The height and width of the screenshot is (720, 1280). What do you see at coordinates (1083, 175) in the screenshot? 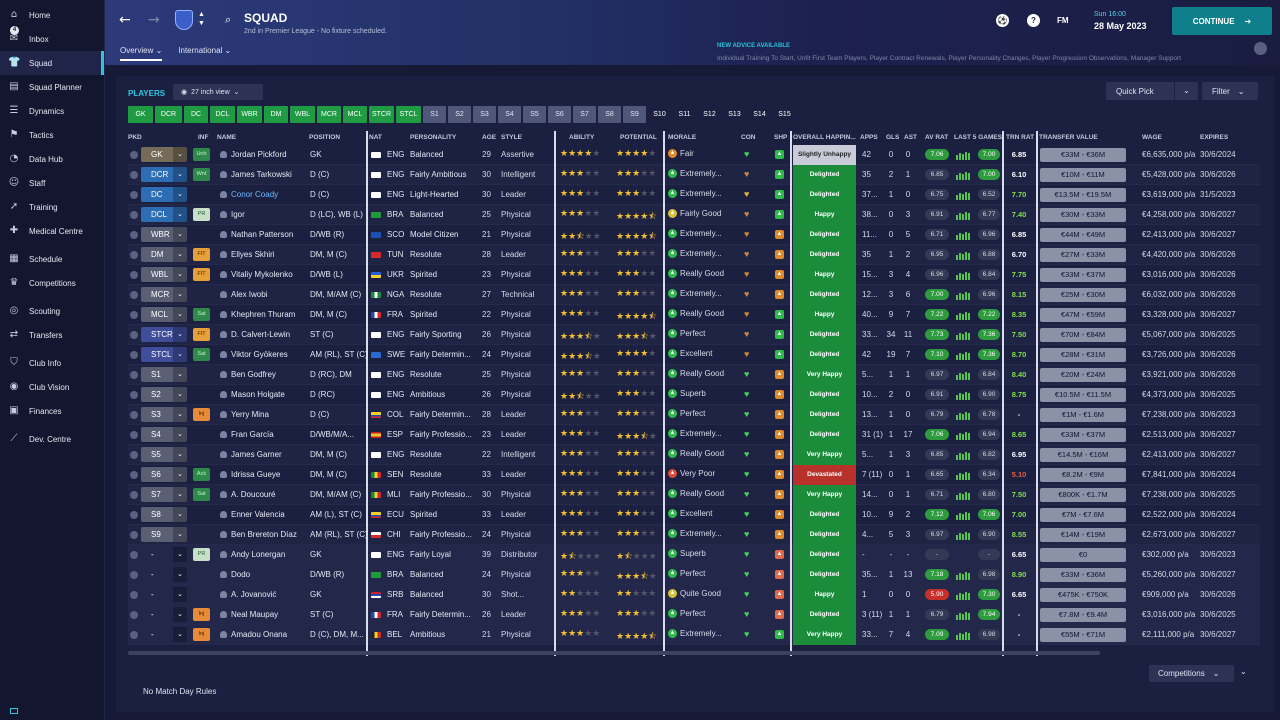
I see `transfer-value: €10M - €11M` at bounding box center [1083, 175].